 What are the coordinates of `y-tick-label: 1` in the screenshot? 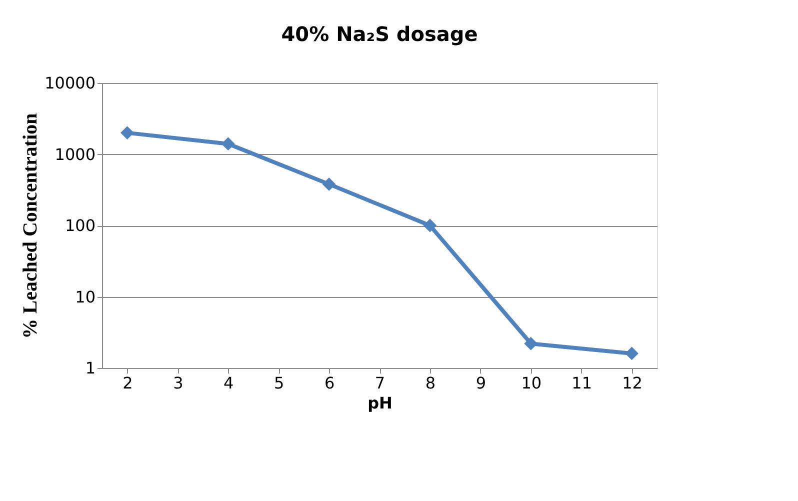 It's located at (90, 368).